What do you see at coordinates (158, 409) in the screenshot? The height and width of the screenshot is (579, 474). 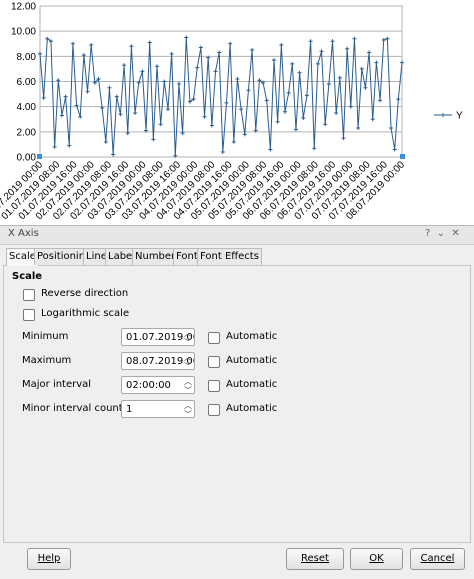 I see `spin-field: 1 ︿ ﹀` at bounding box center [158, 409].